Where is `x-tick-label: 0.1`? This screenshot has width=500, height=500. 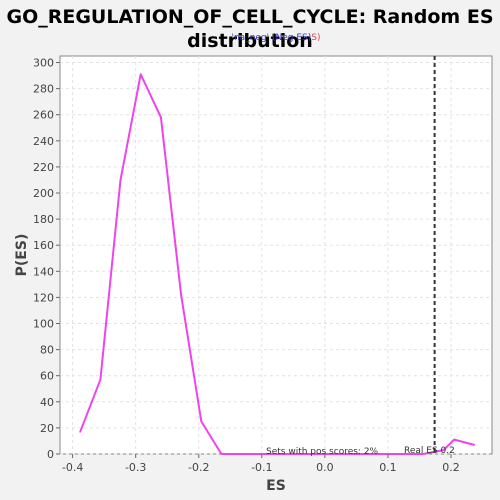
x-tick-label: 0.1 is located at coordinates (388, 467).